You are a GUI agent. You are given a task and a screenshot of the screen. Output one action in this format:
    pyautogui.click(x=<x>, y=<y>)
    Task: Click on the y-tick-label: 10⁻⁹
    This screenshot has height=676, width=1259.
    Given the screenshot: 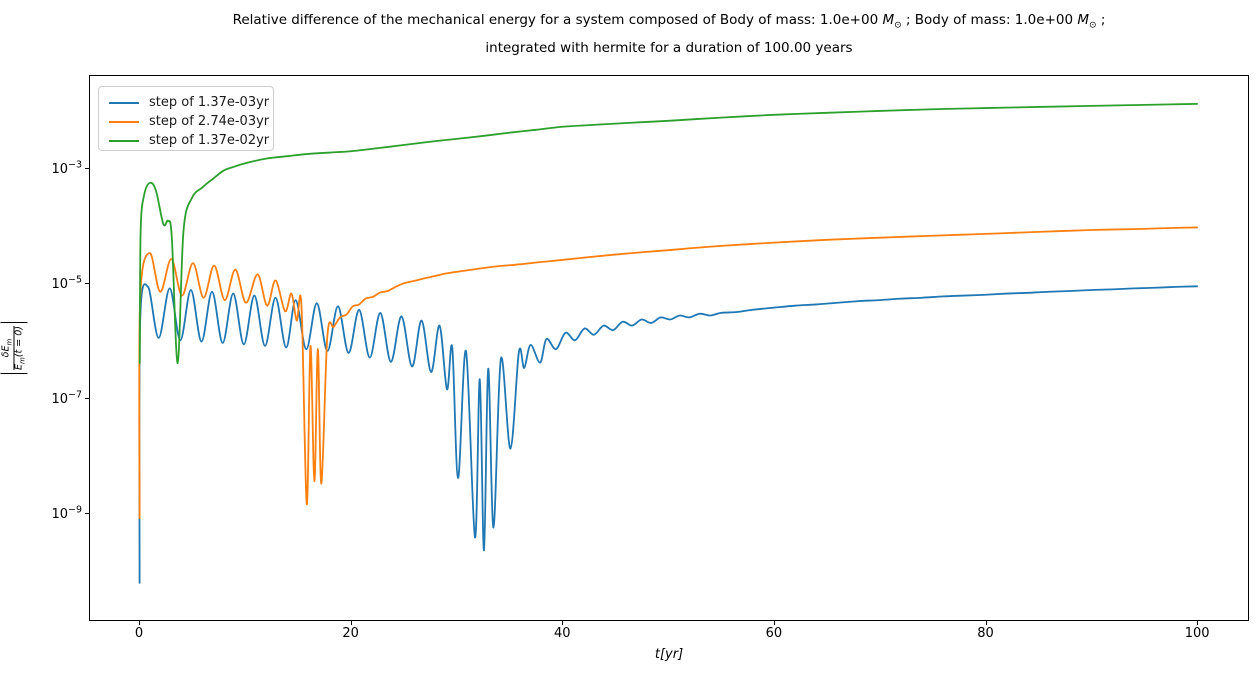 What is the action you would take?
    pyautogui.click(x=66, y=512)
    